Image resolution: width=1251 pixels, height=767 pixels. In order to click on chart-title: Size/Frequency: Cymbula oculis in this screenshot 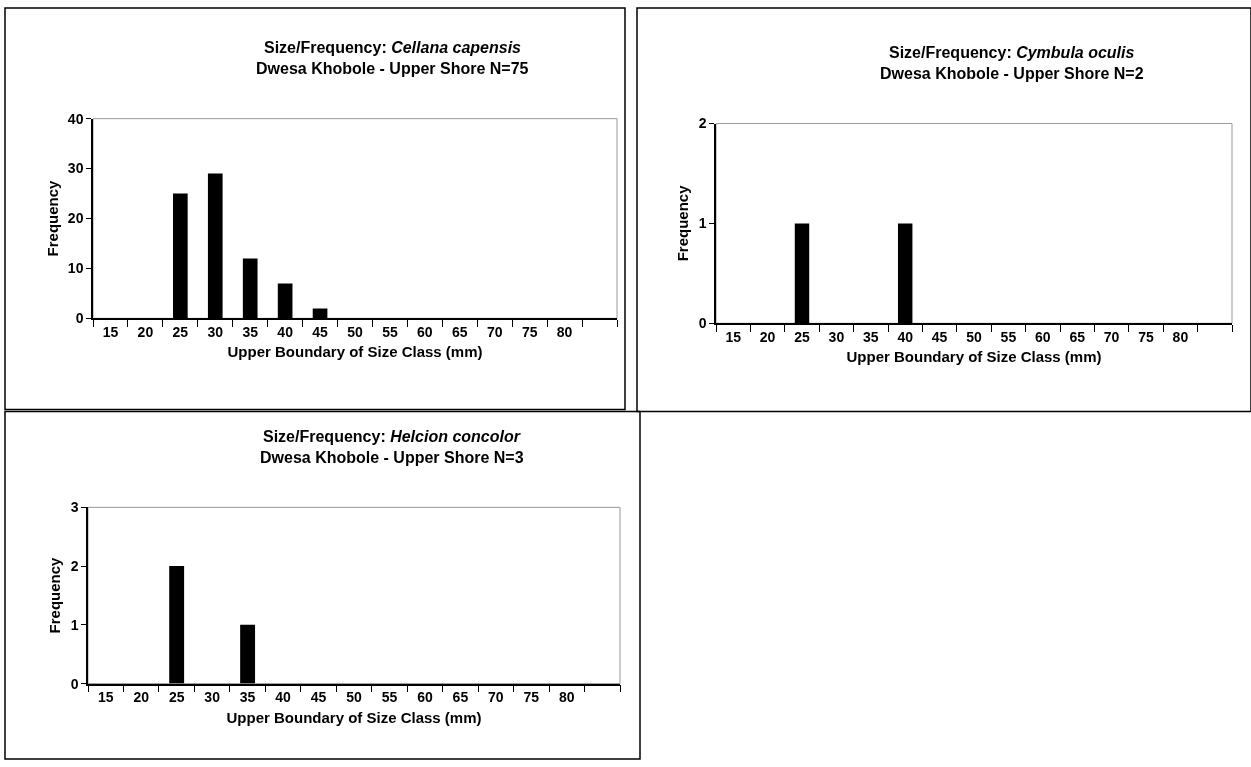, I will do `click(1012, 52)`.